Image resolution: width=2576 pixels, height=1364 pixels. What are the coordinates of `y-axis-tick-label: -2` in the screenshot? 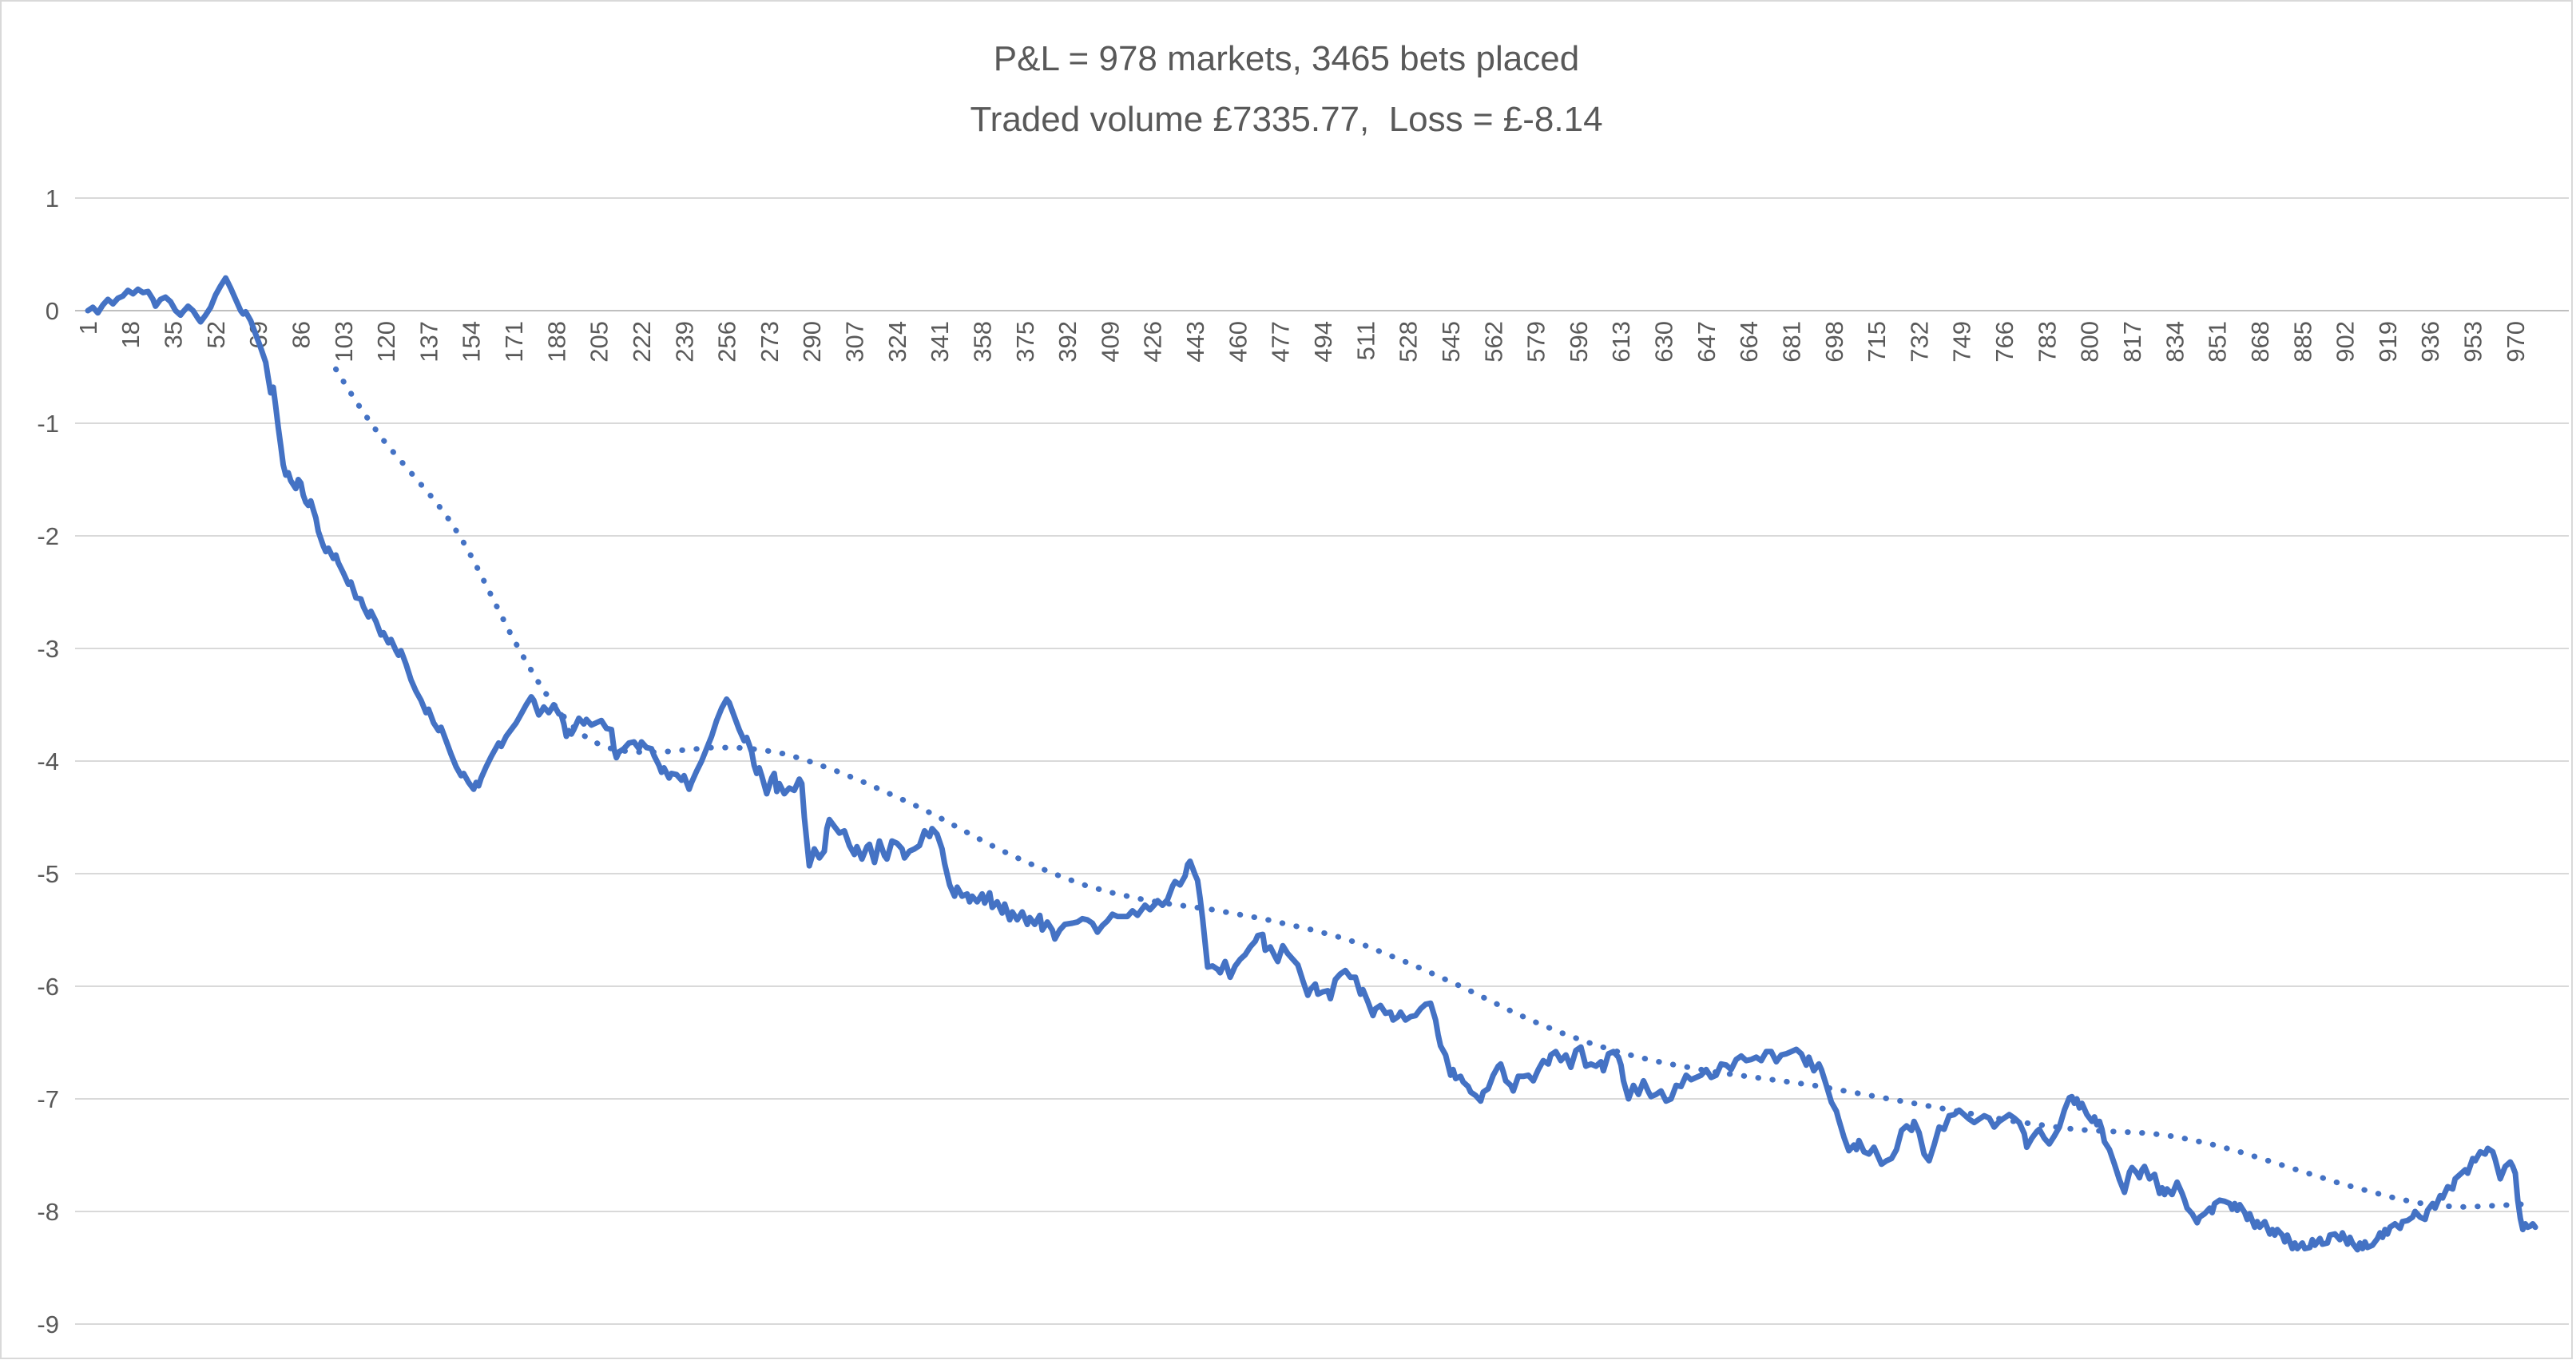 It's located at (48, 536).